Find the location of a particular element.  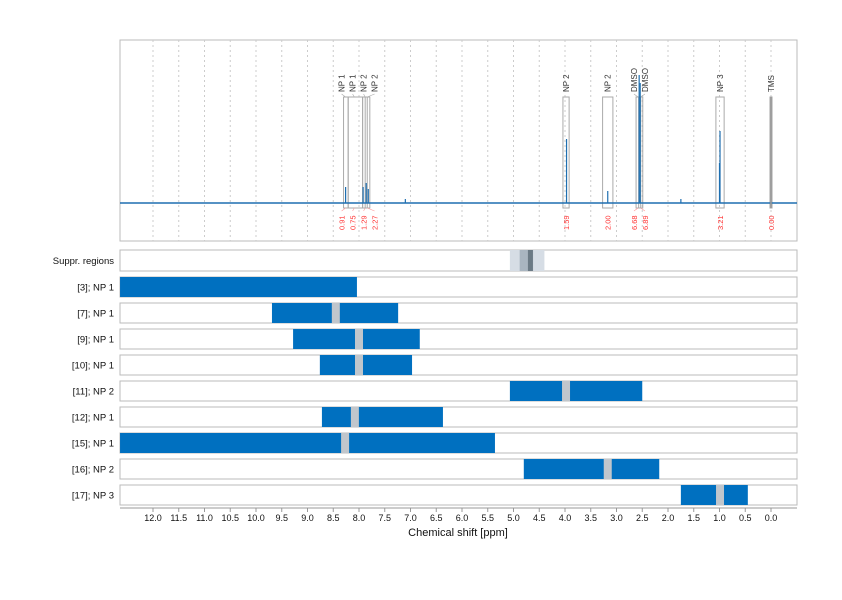

row-label: [3]; NP 1 is located at coordinates (95, 288).